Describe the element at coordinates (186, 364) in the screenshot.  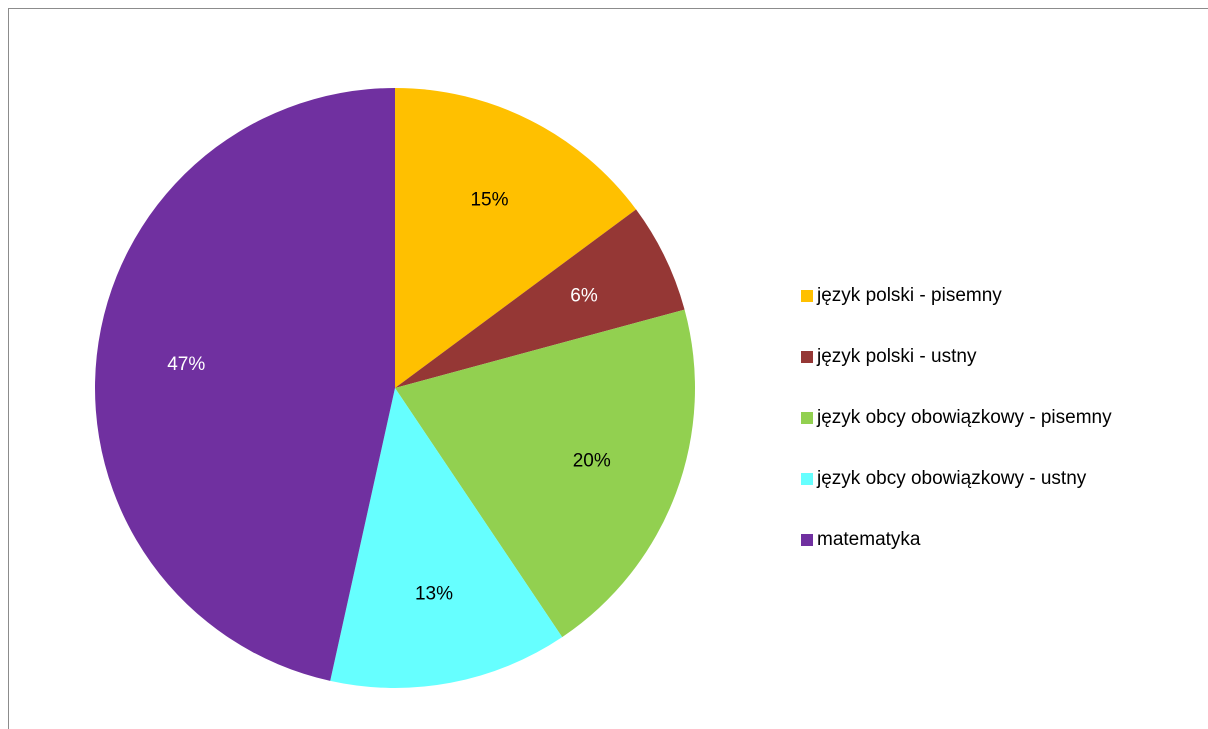
I see `data-label: 47%` at that location.